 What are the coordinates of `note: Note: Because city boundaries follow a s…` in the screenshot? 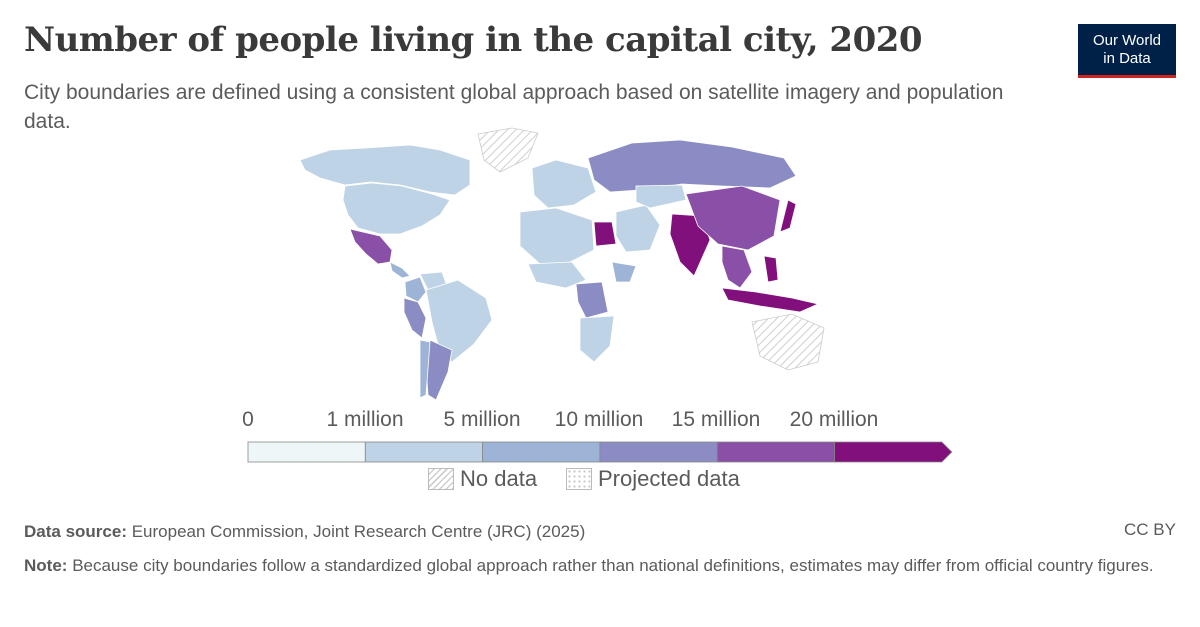 It's located at (599, 566).